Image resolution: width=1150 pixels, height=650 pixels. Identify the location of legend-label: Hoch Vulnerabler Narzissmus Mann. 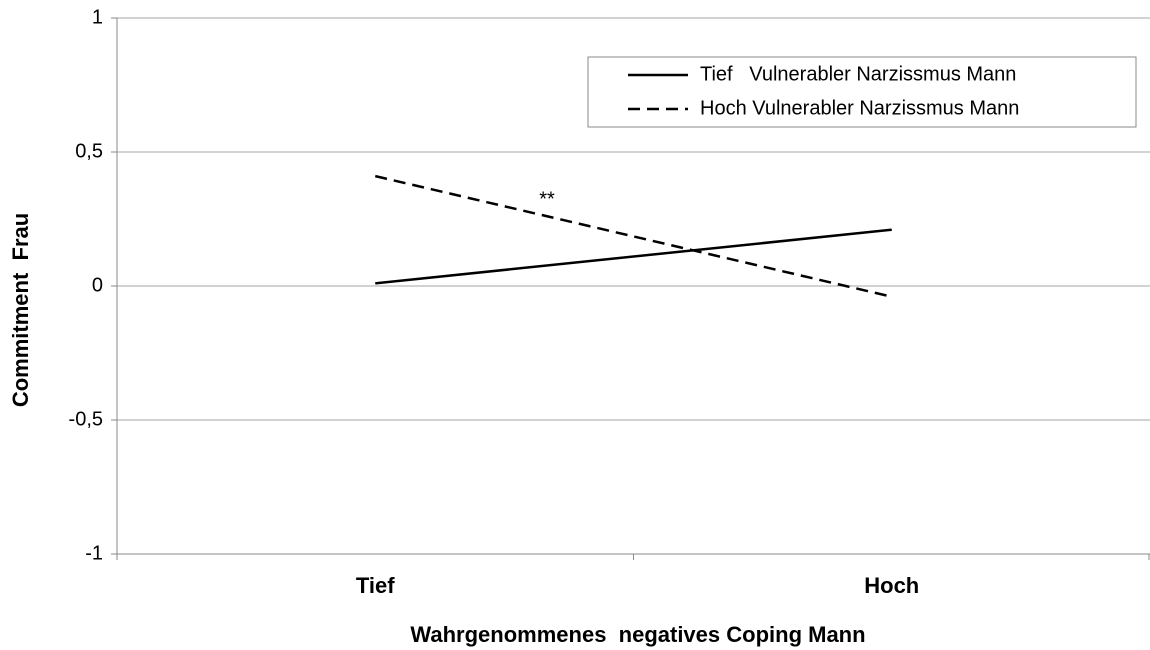
(859, 108).